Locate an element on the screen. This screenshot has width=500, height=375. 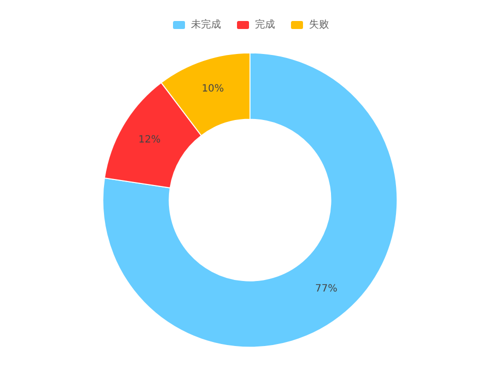
data-label: 10% is located at coordinates (213, 89).